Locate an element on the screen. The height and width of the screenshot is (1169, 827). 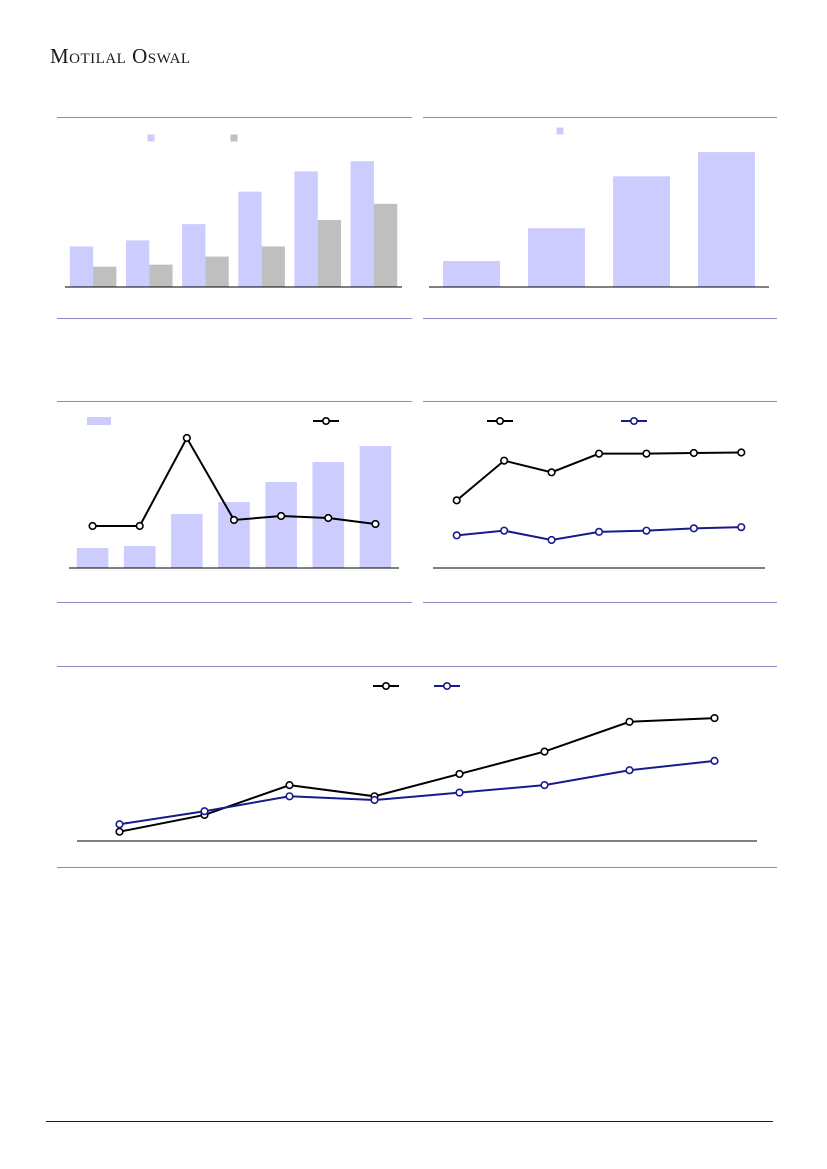
footer-rule is located at coordinates (409, 1121).